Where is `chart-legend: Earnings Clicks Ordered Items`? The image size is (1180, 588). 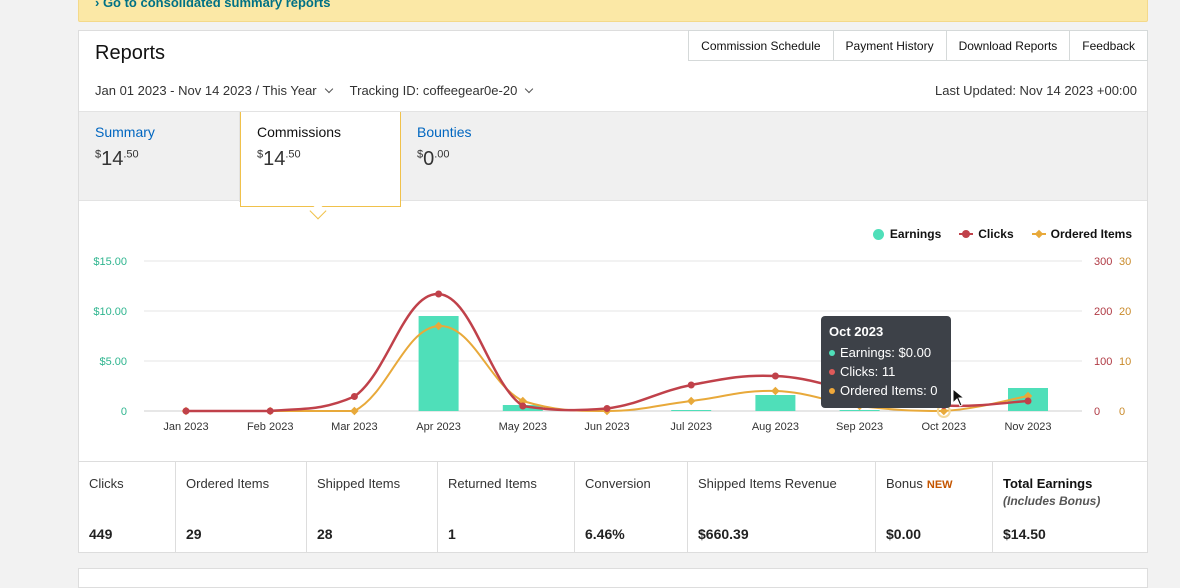
chart-legend: Earnings Clicks Ordered Items is located at coordinates (993, 234).